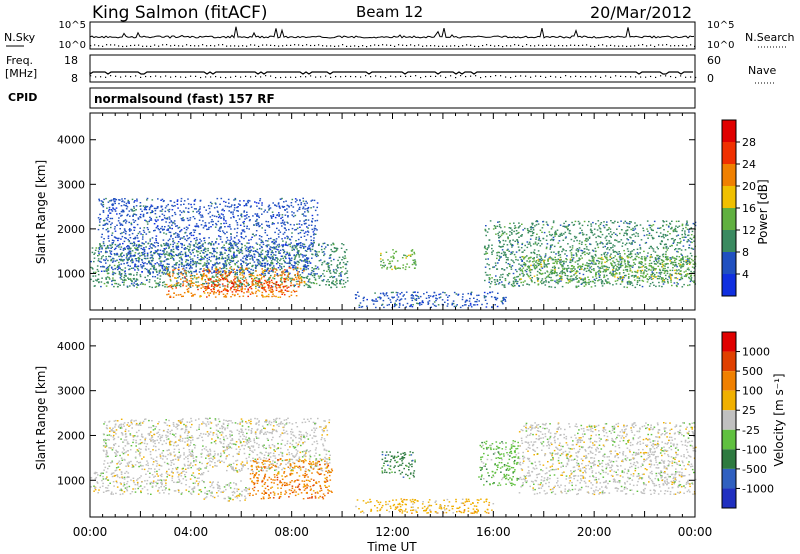 The image size is (800, 554). I want to click on freq-strip: Freq. [MHz] 18 8 60 0 Nave, so click(390, 69).